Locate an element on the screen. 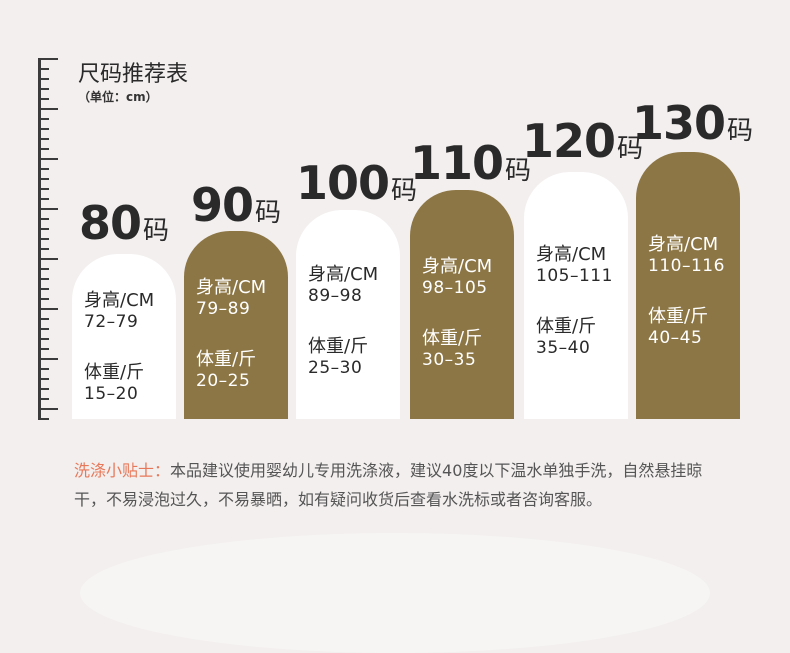 The image size is (790, 653). size-label-80: 80码 is located at coordinates (124, 223).